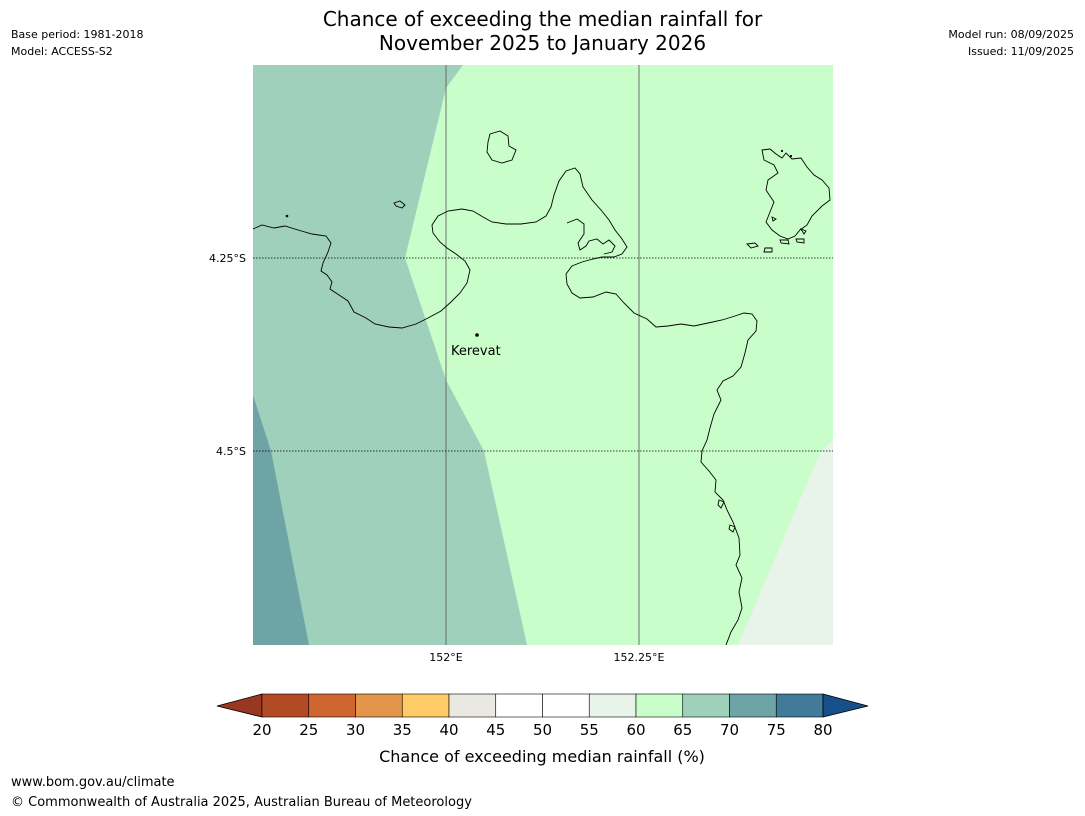 This screenshot has height=816, width=1085. What do you see at coordinates (239, 705) in the screenshot?
I see `colorbar-under-arrow` at bounding box center [239, 705].